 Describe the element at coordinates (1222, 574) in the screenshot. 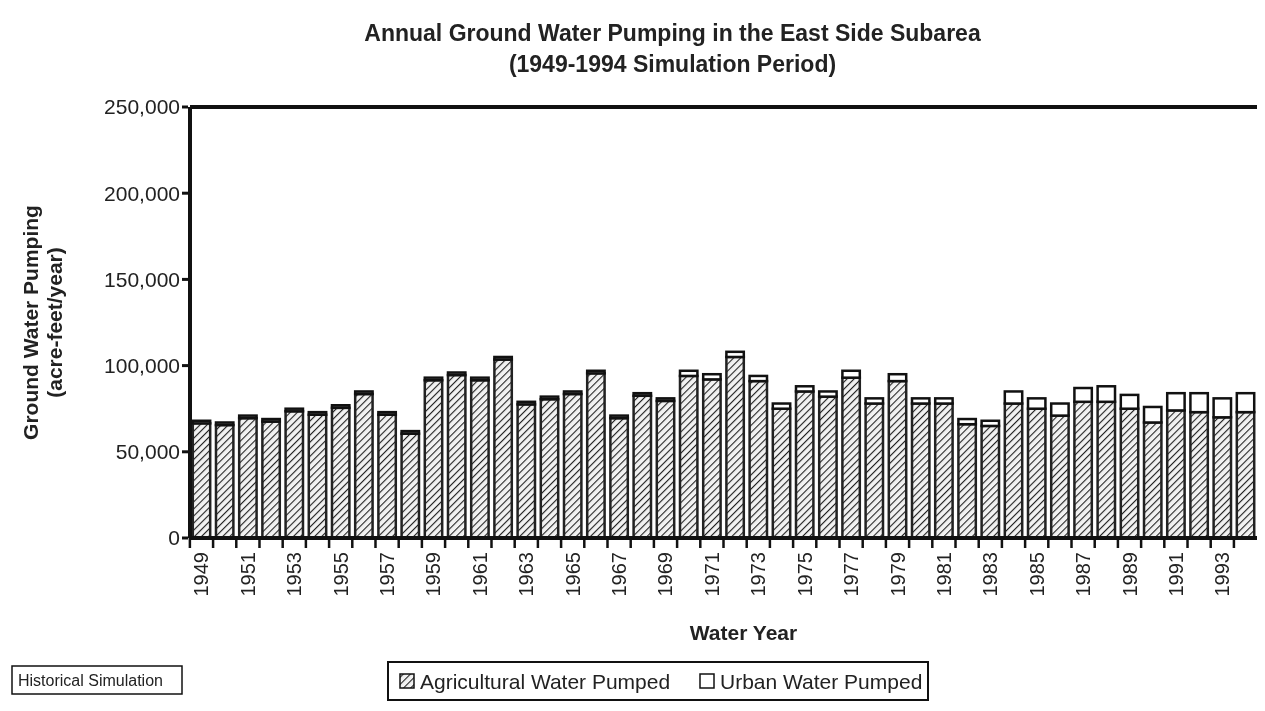

I see `x-tick-label: 1993` at that location.